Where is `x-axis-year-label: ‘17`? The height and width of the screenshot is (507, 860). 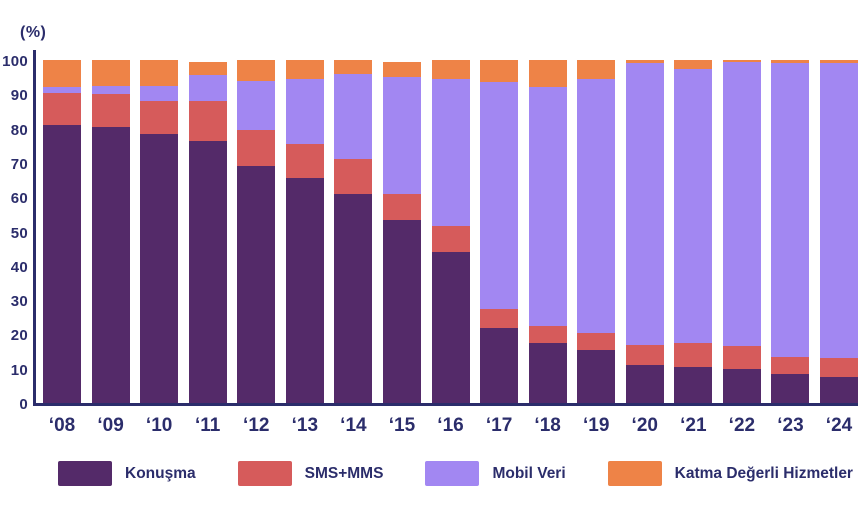 x-axis-year-label: ‘17 is located at coordinates (499, 425).